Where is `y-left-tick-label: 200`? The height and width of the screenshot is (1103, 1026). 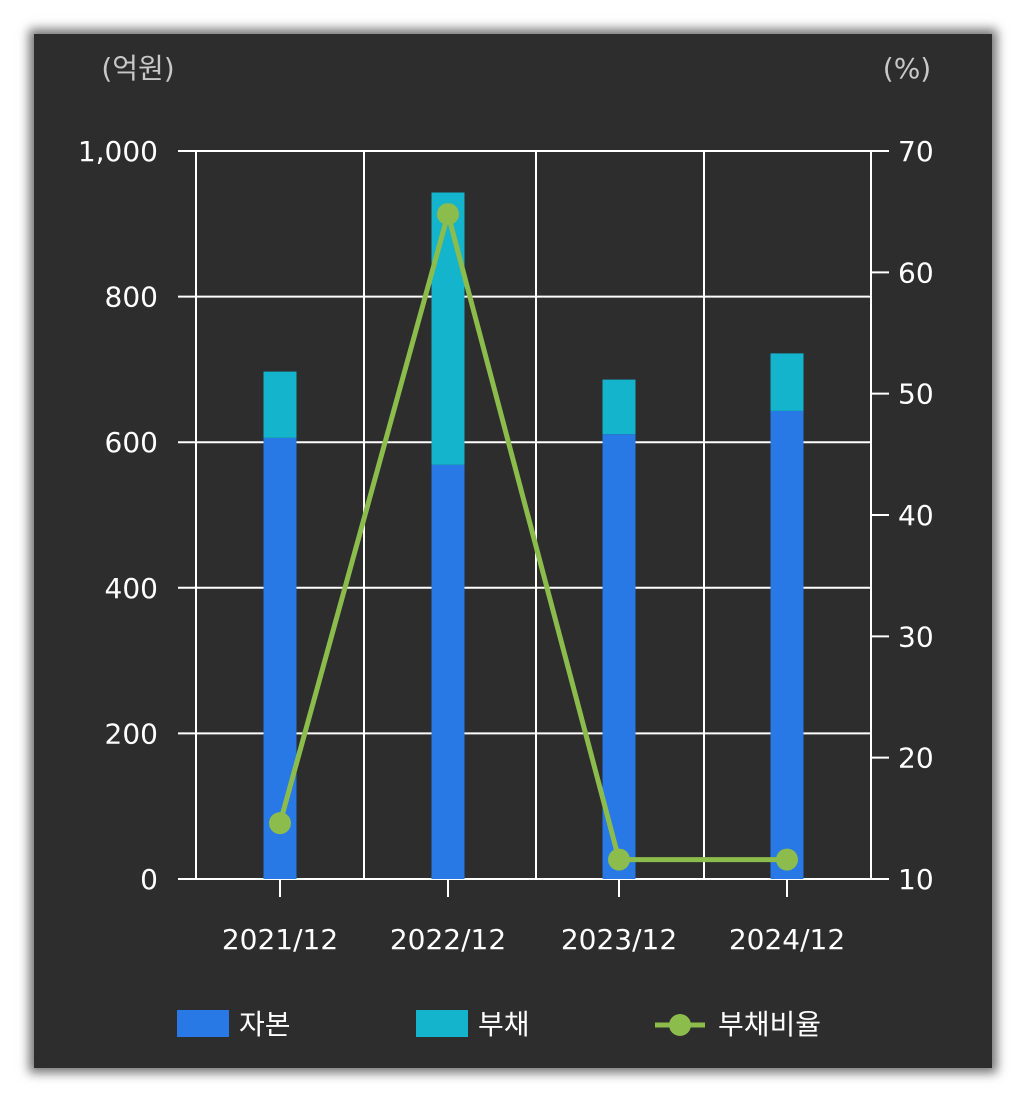 y-left-tick-label: 200 is located at coordinates (131, 733).